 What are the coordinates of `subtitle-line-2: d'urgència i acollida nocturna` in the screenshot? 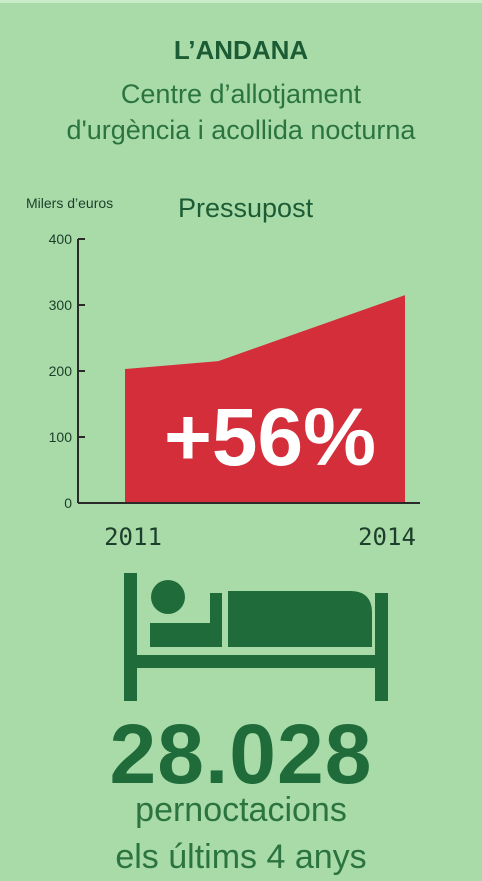 It's located at (241, 130).